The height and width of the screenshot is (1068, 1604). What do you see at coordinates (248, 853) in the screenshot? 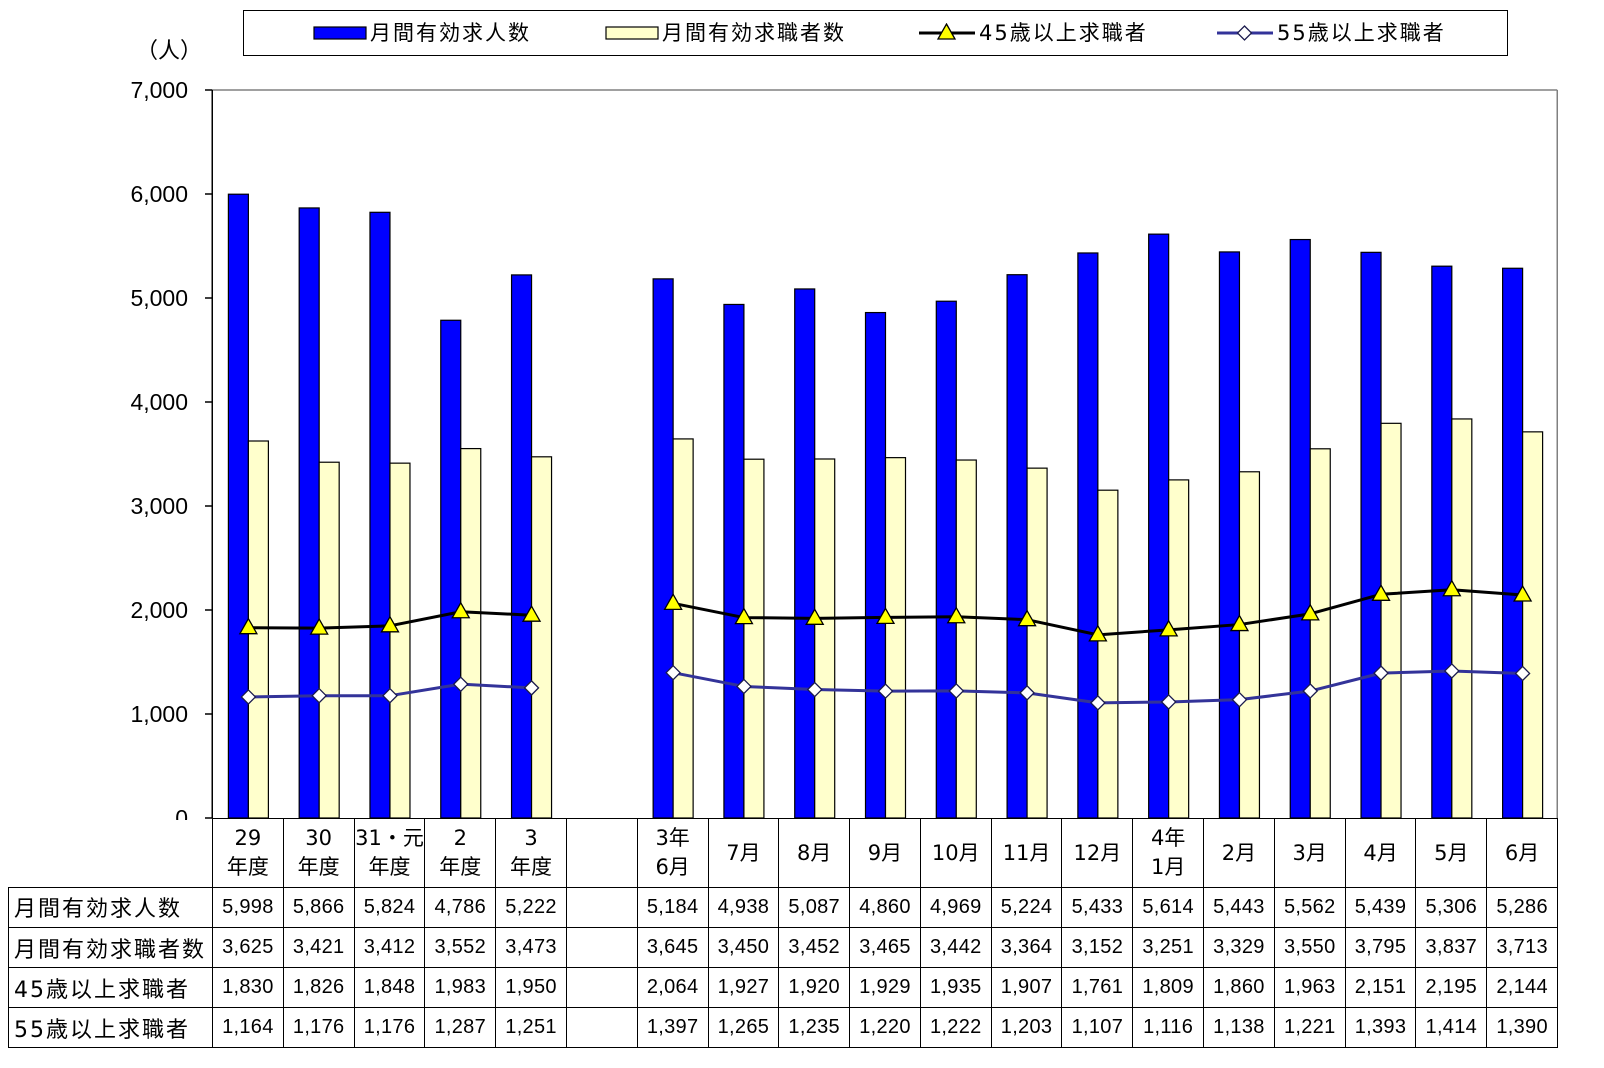
I see `table-header-cell: 29 年度` at bounding box center [248, 853].